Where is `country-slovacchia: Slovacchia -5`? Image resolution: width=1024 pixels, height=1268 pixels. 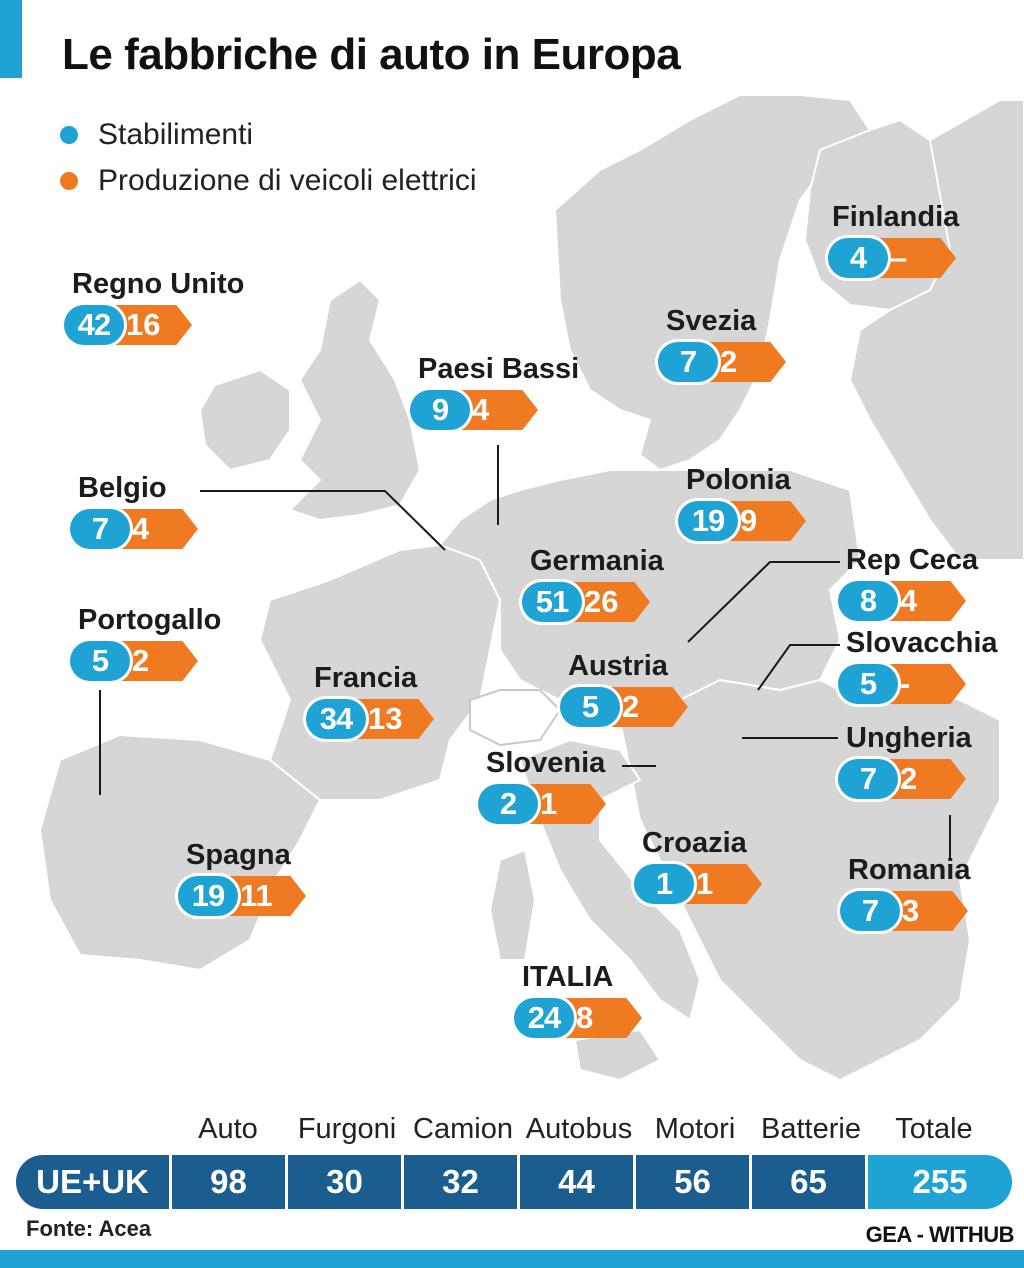
country-slovacchia: Slovacchia -5 is located at coordinates (918, 665).